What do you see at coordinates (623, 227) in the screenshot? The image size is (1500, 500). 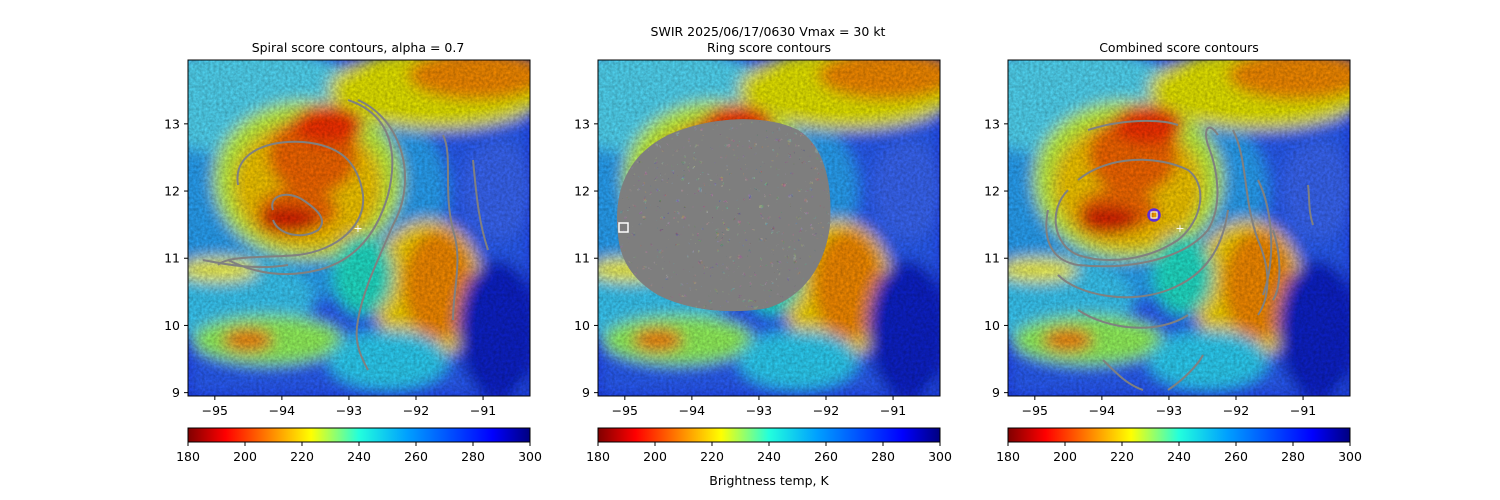 I see `ring-center-square-marker` at bounding box center [623, 227].